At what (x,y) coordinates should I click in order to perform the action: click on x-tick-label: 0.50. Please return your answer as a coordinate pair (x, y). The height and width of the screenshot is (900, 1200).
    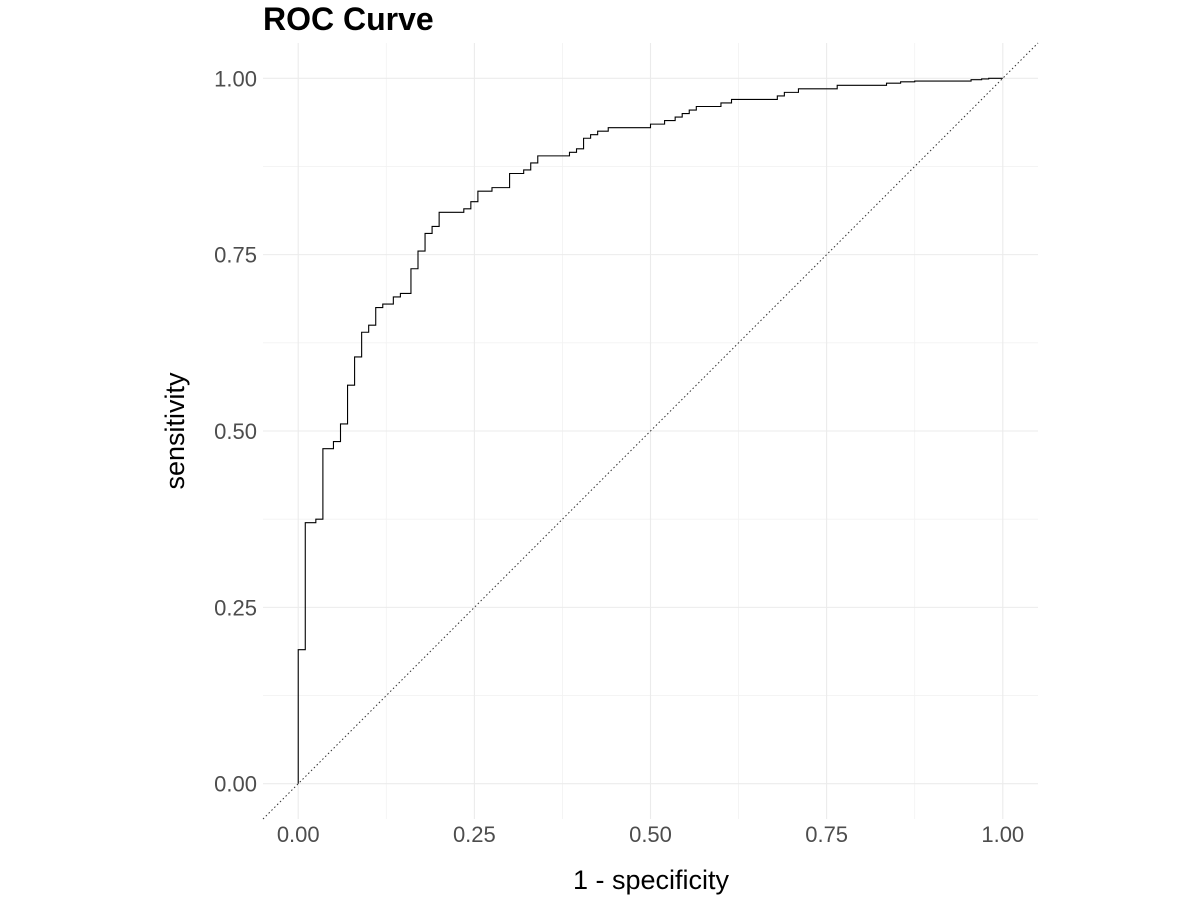
    Looking at the image, I should click on (650, 834).